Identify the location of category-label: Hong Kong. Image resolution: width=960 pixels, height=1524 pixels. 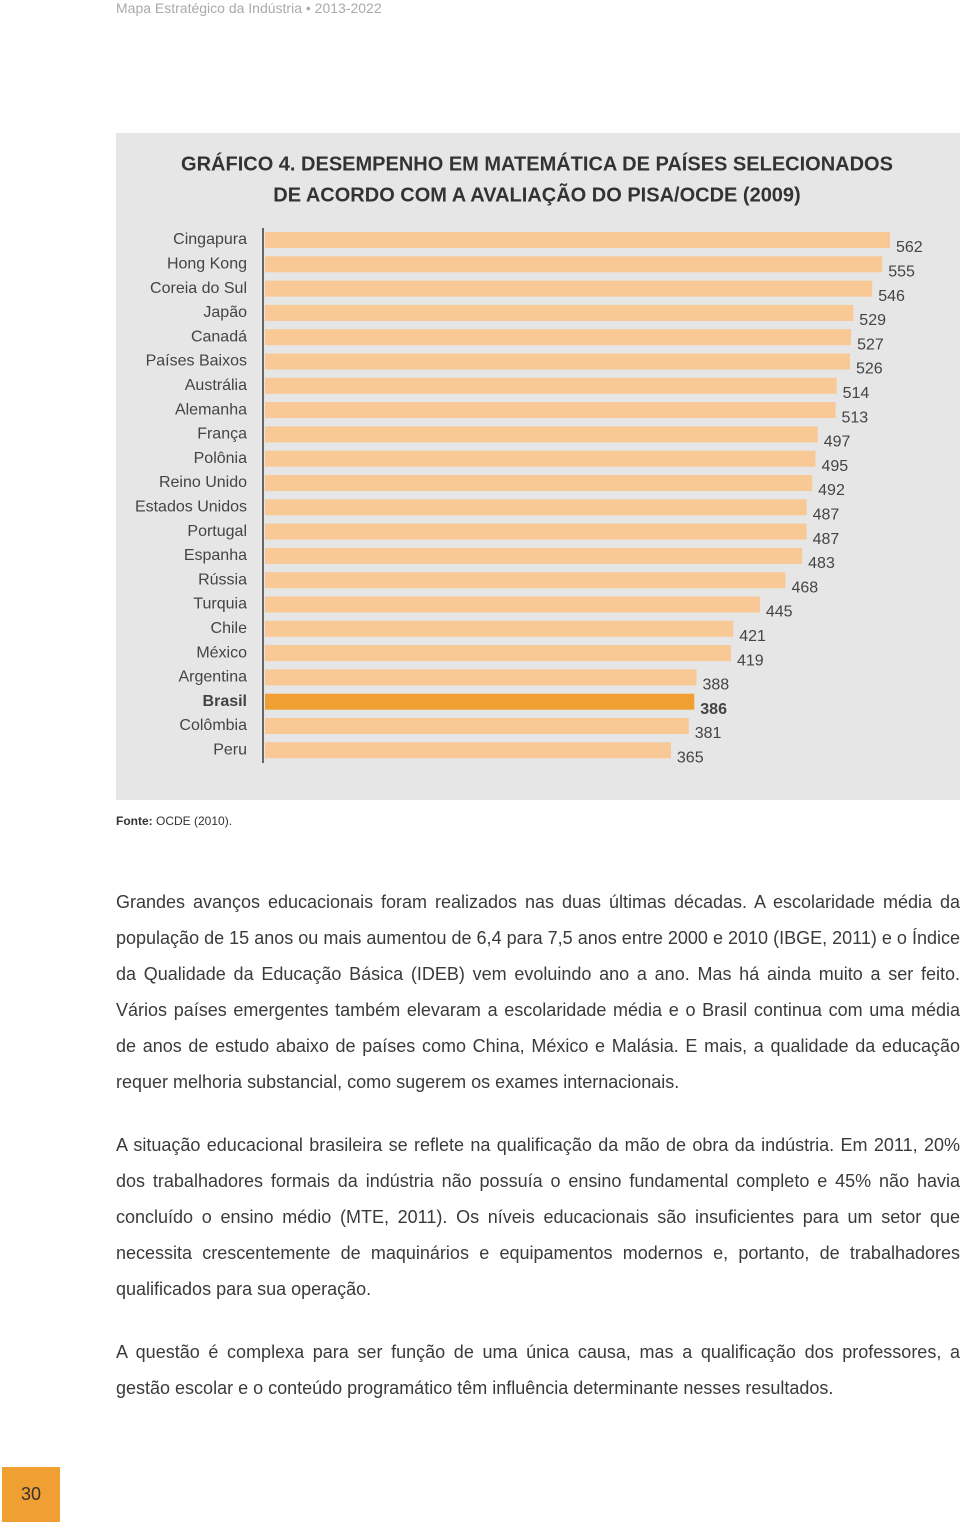
(207, 264).